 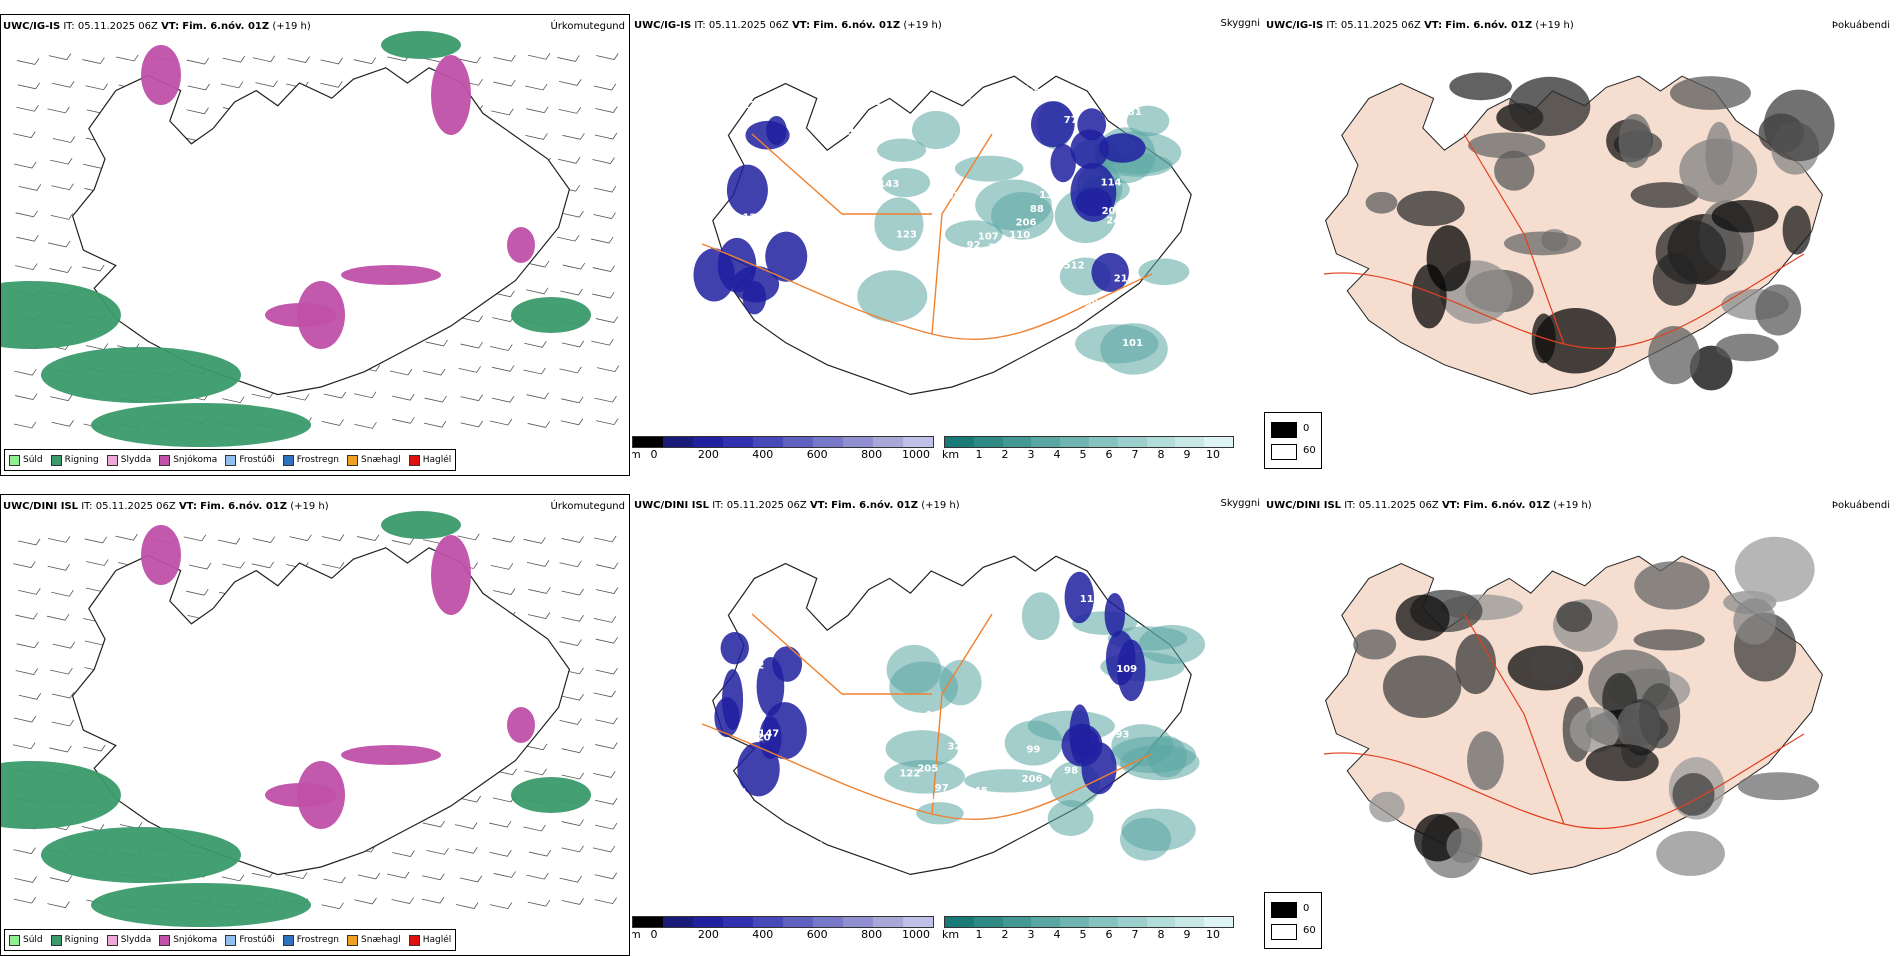 What do you see at coordinates (587, 506) in the screenshot?
I see `panel-field-title: Úrkomutegund` at bounding box center [587, 506].